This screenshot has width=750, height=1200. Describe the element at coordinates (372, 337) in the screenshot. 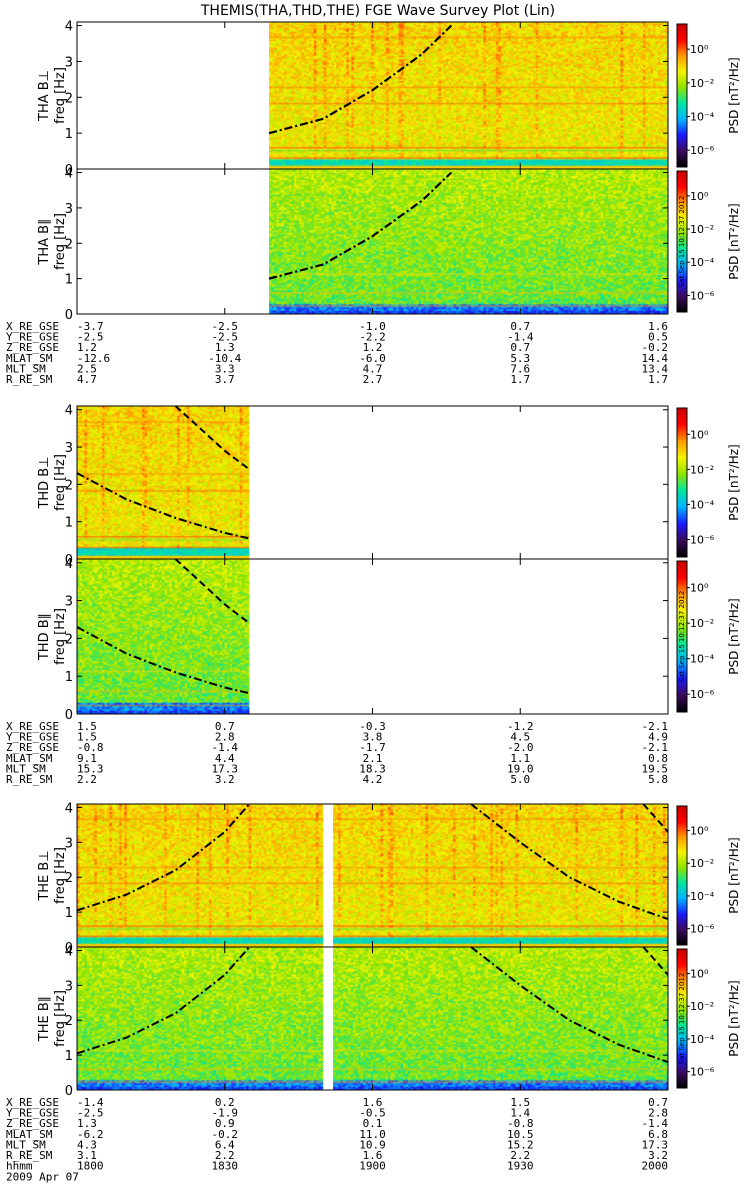

I see `ephemeris-value: -2.2` at that location.